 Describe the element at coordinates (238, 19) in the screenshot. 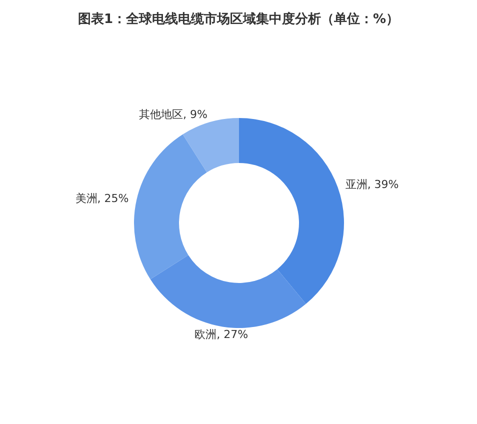

I see `chart-title: 图表1：全球电线电缆市场区域集中度分析（单位：%）` at that location.